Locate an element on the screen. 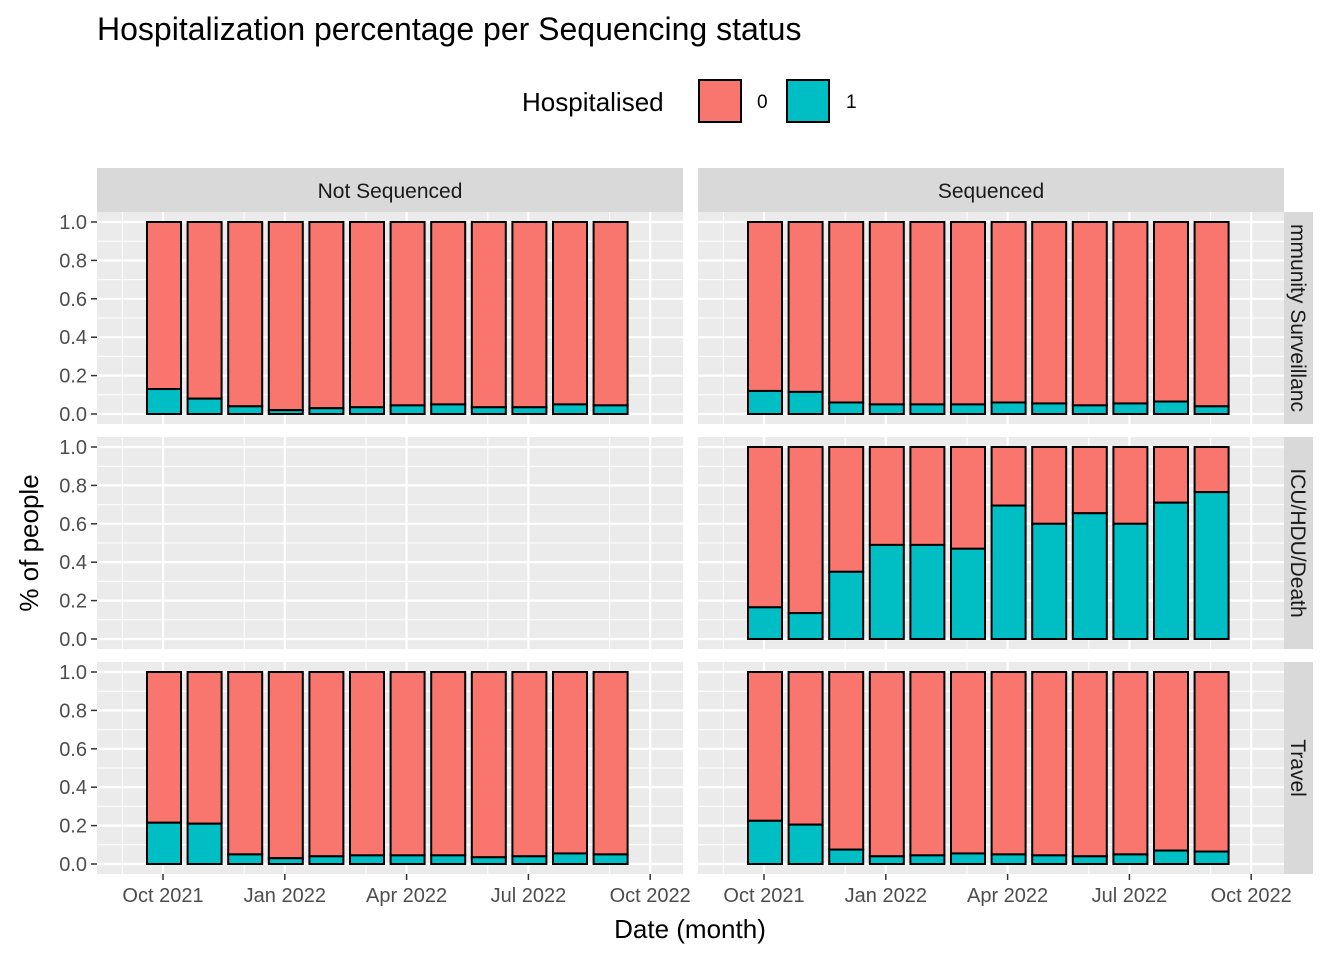 This screenshot has width=1344, height=960. facet-strip-1: Sequenced is located at coordinates (991, 190).